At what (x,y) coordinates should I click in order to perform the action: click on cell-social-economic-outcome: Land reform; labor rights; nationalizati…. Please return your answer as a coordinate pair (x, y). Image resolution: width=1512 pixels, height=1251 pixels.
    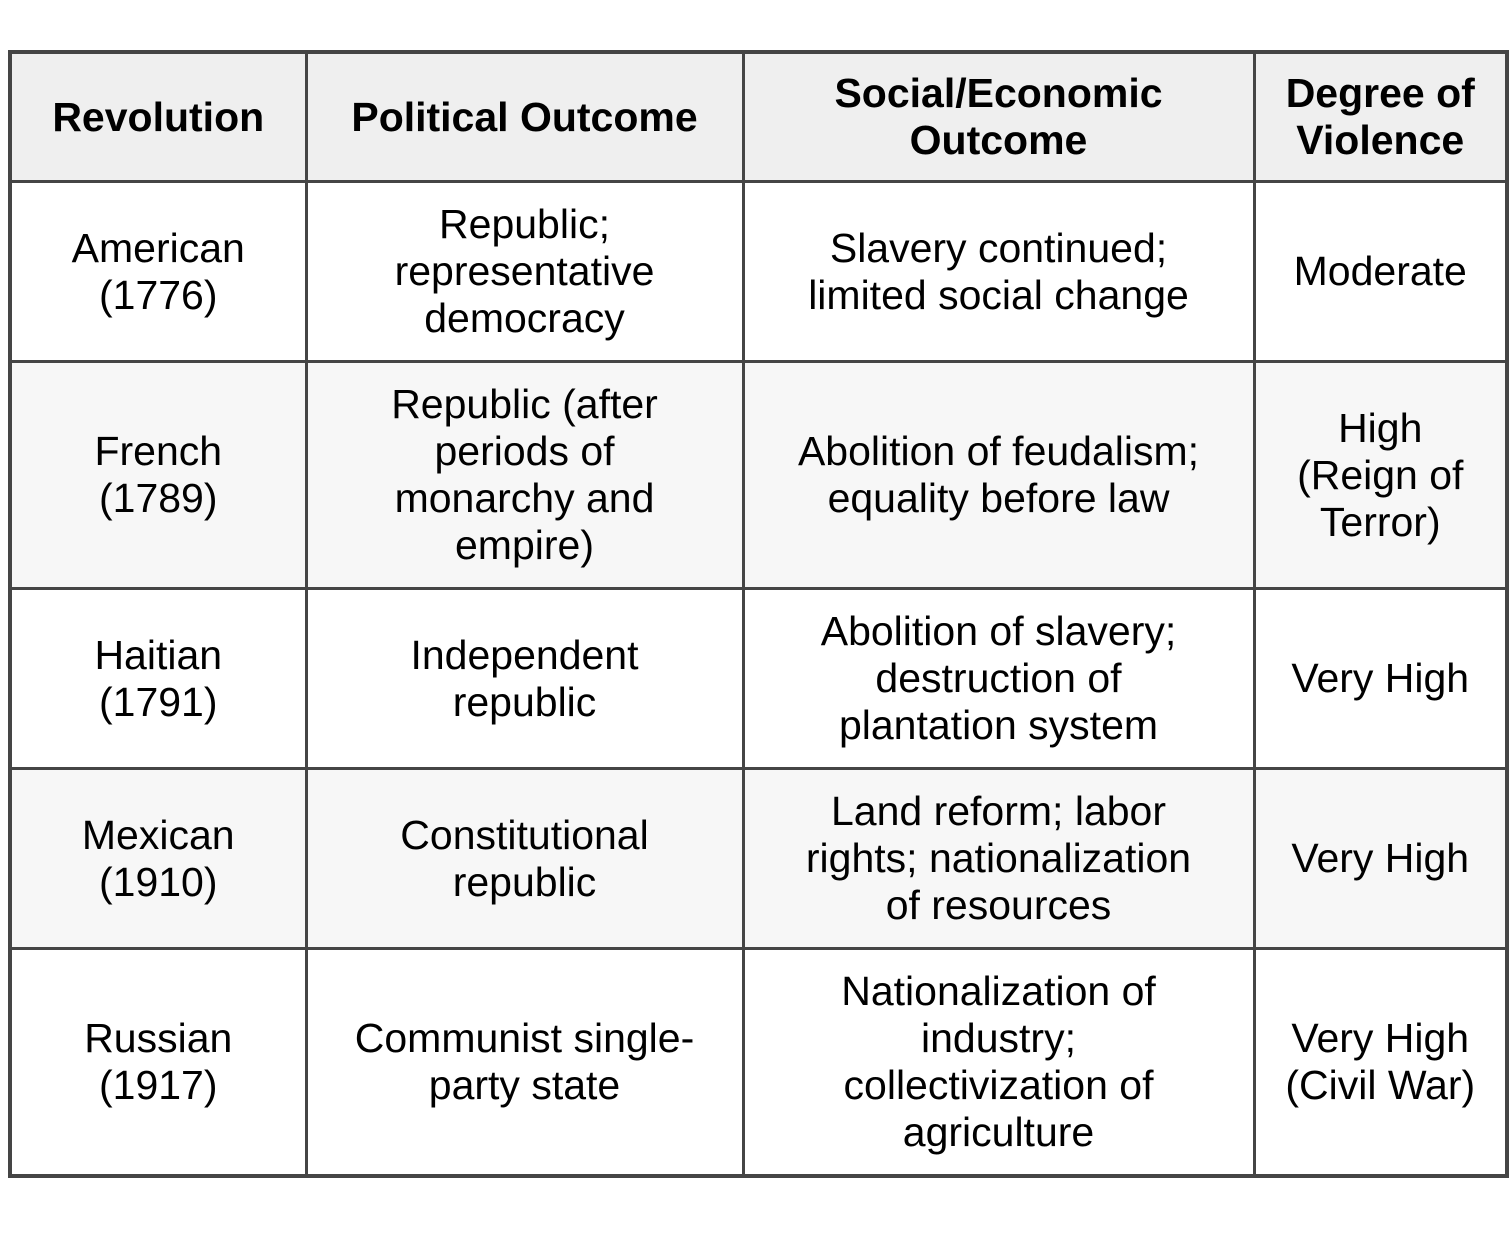
    Looking at the image, I should click on (998, 858).